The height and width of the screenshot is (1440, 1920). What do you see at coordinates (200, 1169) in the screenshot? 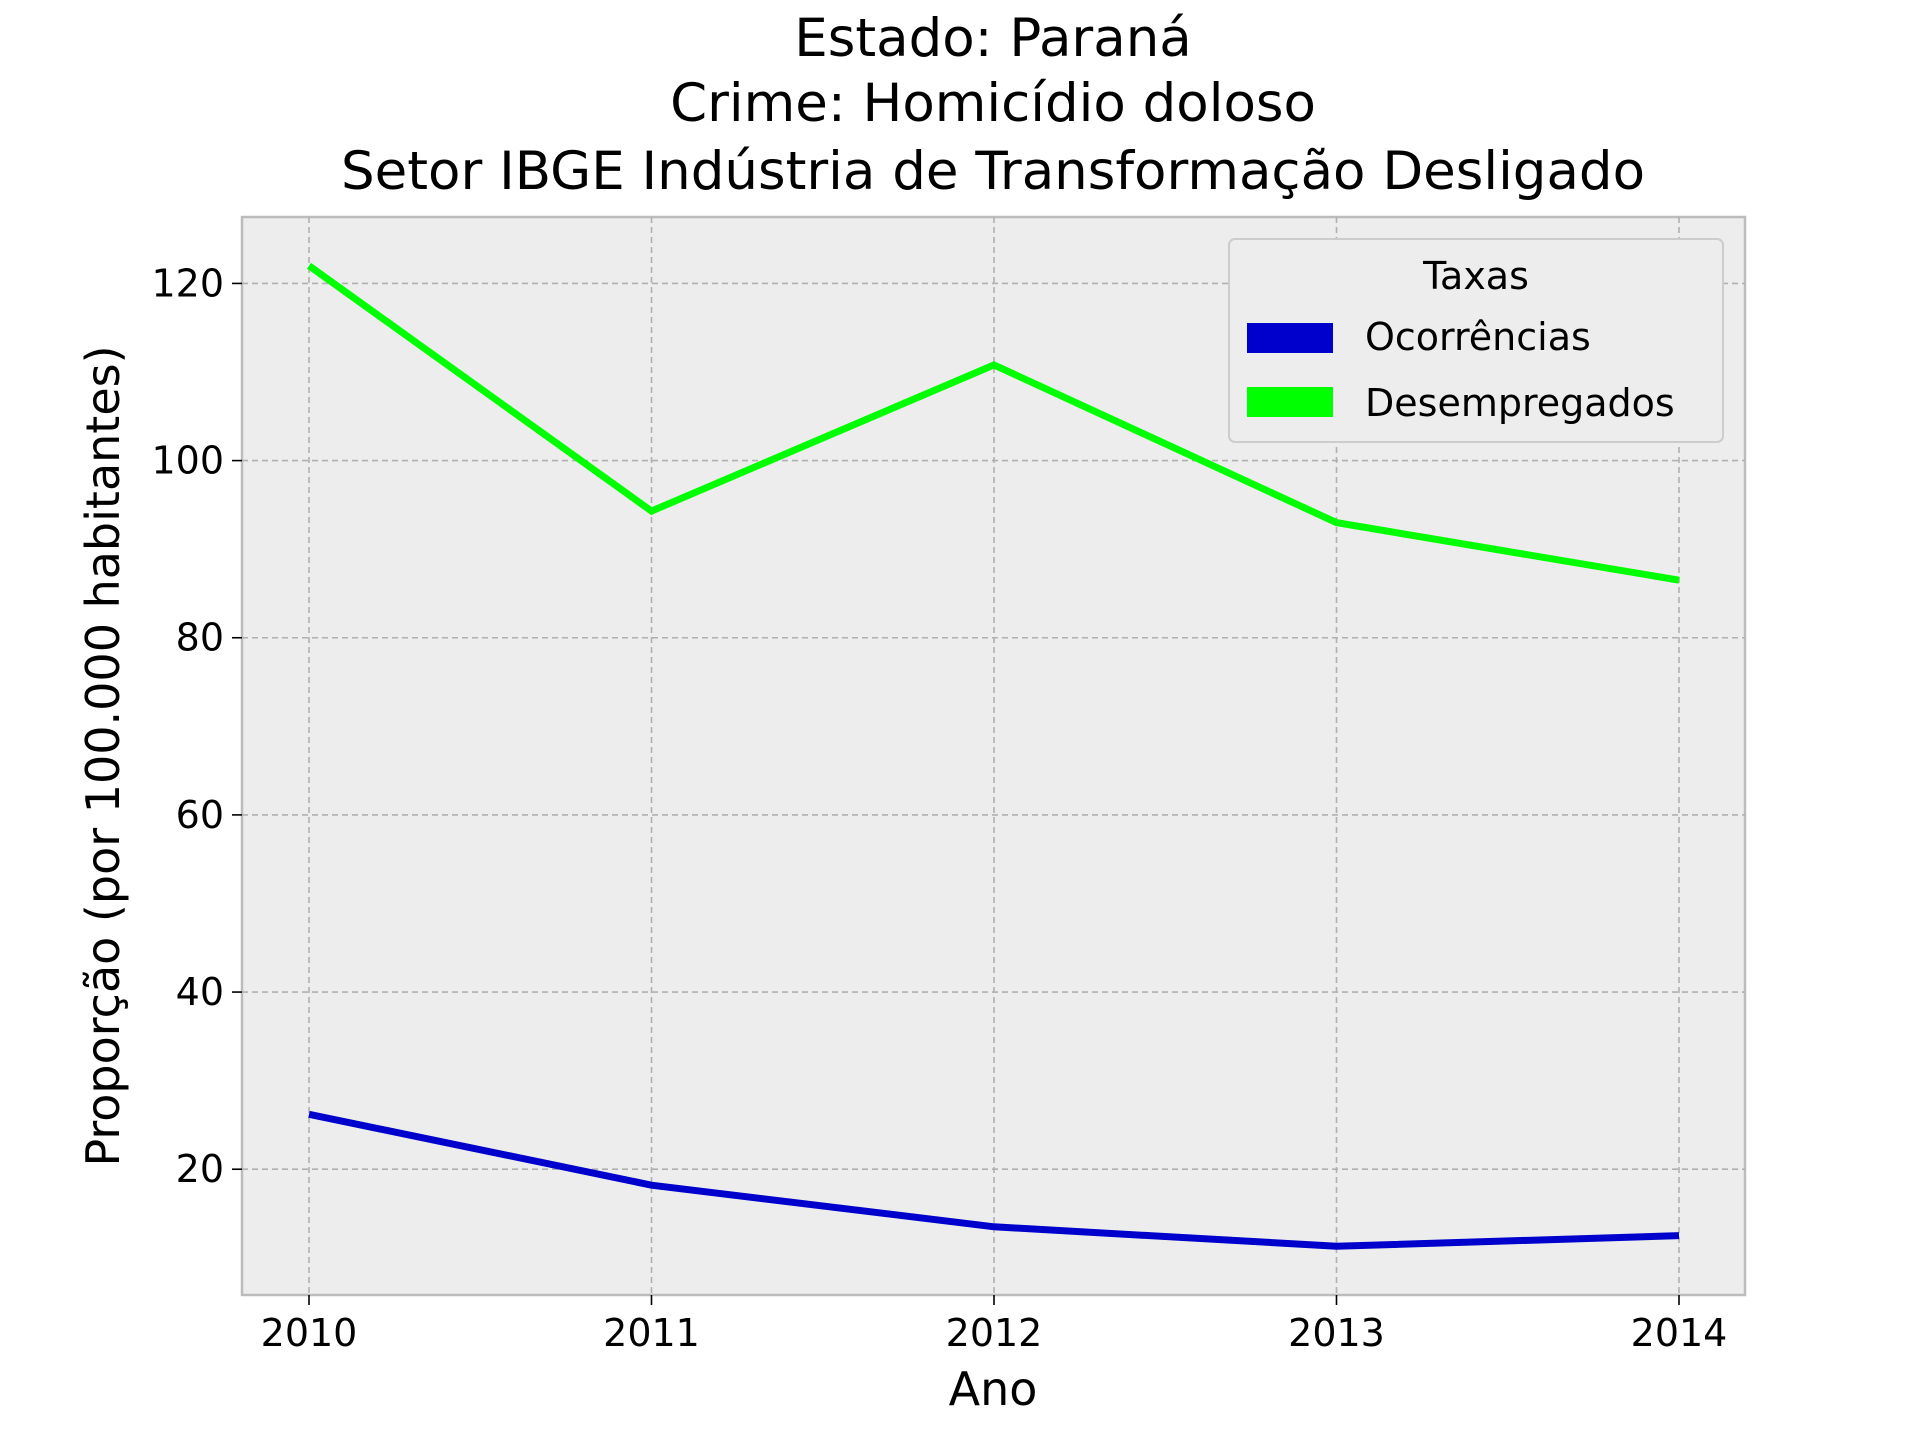
I see `y-tick-label: 20` at bounding box center [200, 1169].